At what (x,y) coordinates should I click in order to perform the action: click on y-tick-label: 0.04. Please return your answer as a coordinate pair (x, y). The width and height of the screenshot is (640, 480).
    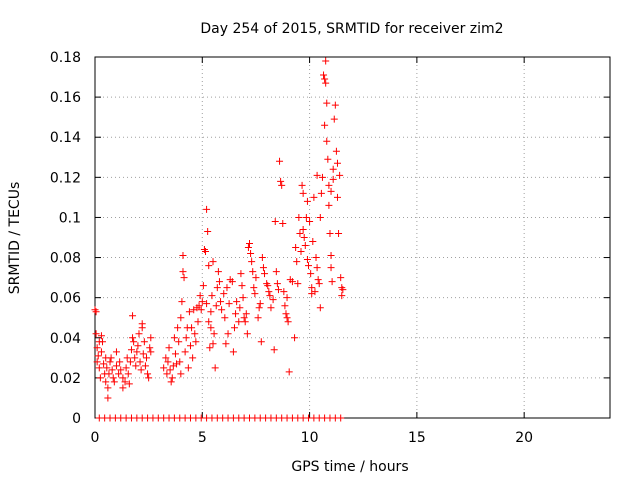
    Looking at the image, I should click on (65, 339).